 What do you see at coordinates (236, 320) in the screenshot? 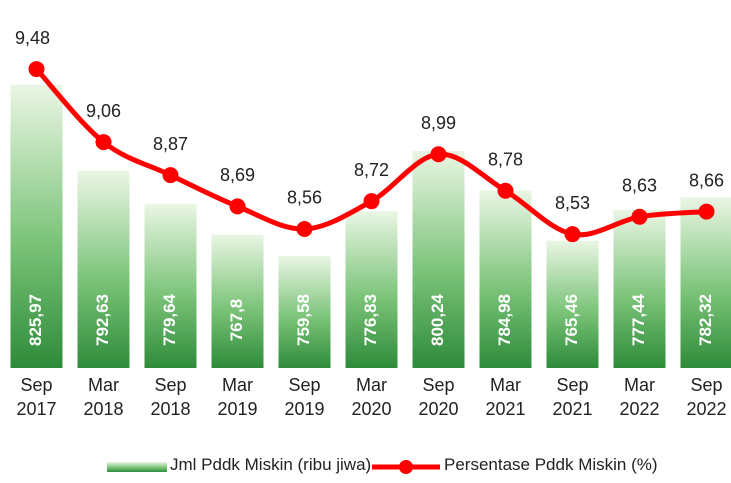
I see `bar-value-label: 767,8` at bounding box center [236, 320].